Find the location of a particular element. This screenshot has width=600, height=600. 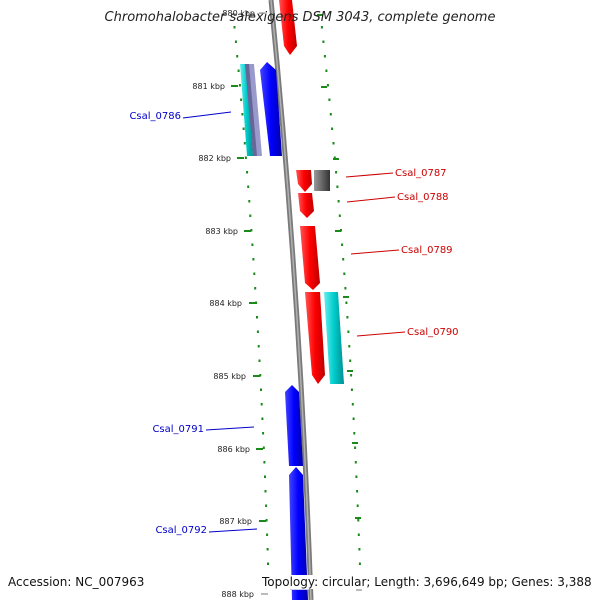

gene-label-0786: Csal_0786 is located at coordinates (155, 116).